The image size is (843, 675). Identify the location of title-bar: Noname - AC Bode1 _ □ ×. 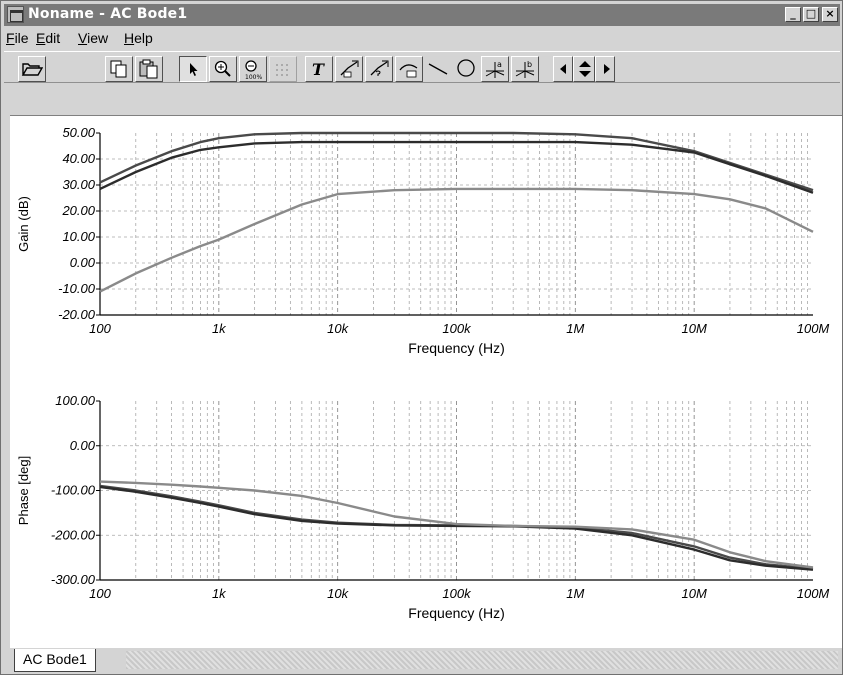
(422, 15).